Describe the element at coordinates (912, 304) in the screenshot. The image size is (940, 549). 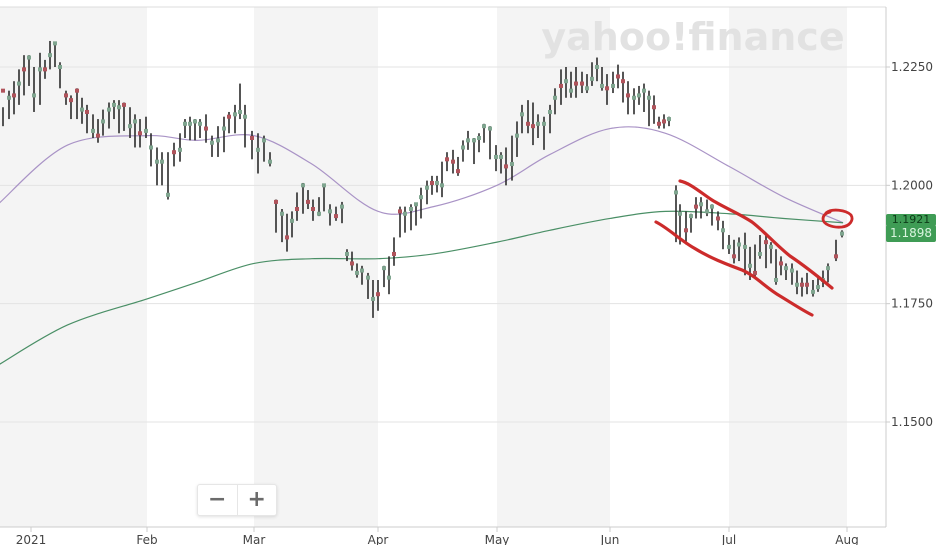
I see `y-tick-label: 1.1750` at that location.